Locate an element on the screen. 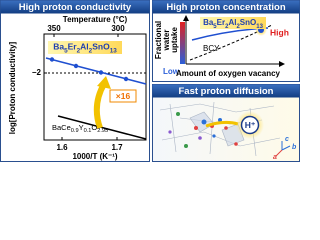  x-tick-label: 1.6 is located at coordinates (62, 147).